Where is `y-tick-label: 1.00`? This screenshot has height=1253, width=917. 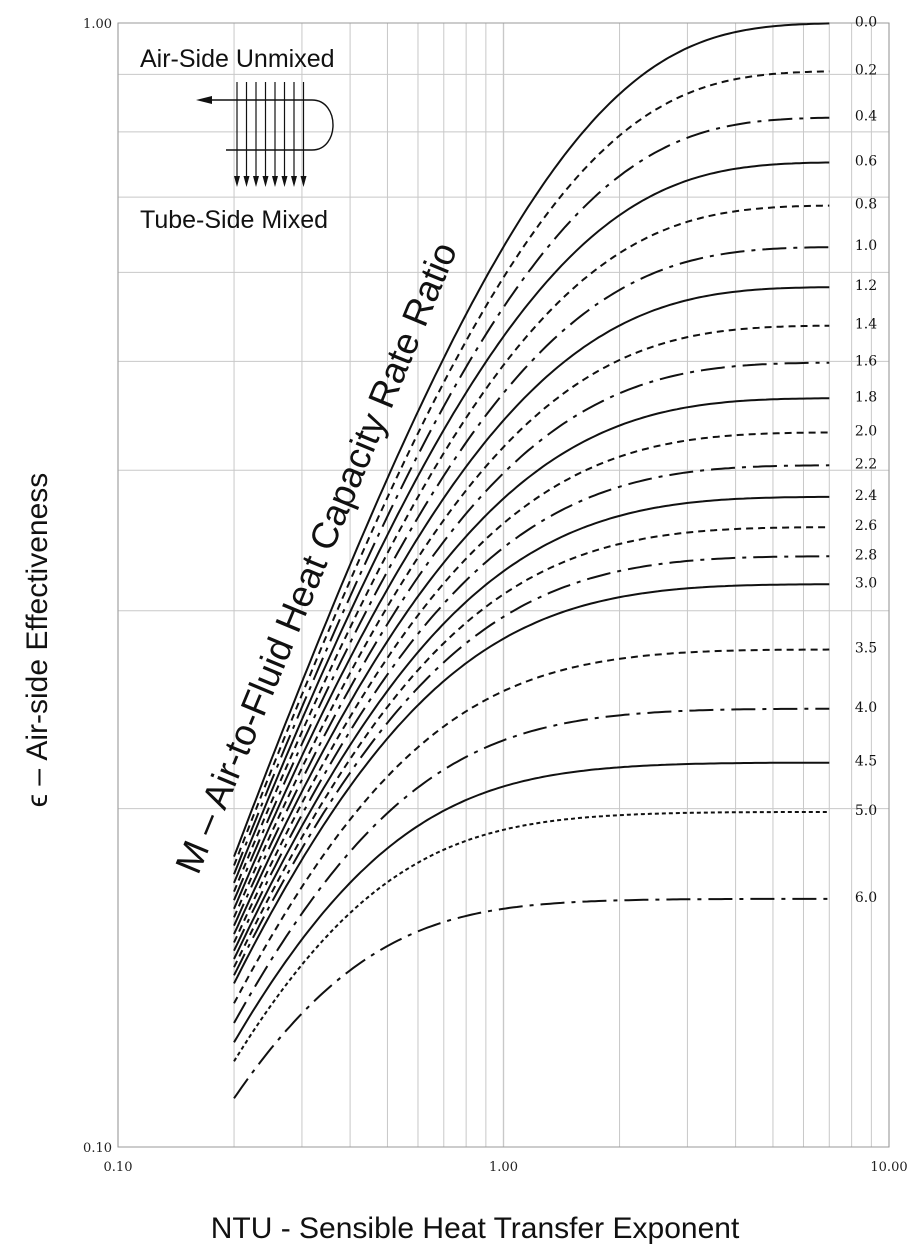 y-tick-label: 1.00 is located at coordinates (97, 24).